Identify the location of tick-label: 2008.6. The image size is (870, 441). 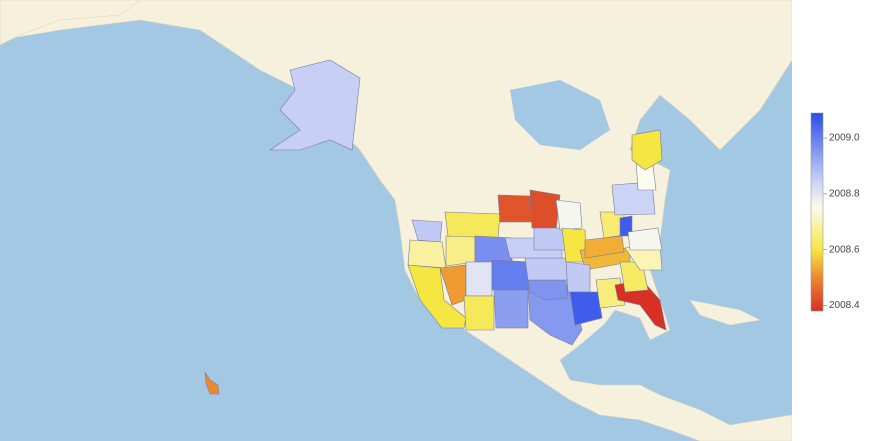
(844, 249).